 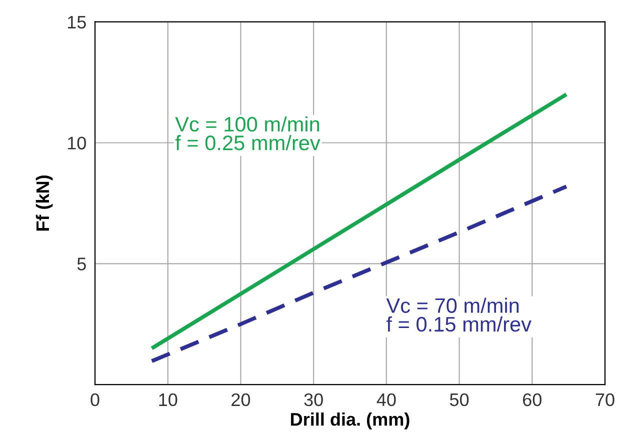 I want to click on x-tick-label: 70, so click(x=605, y=399).